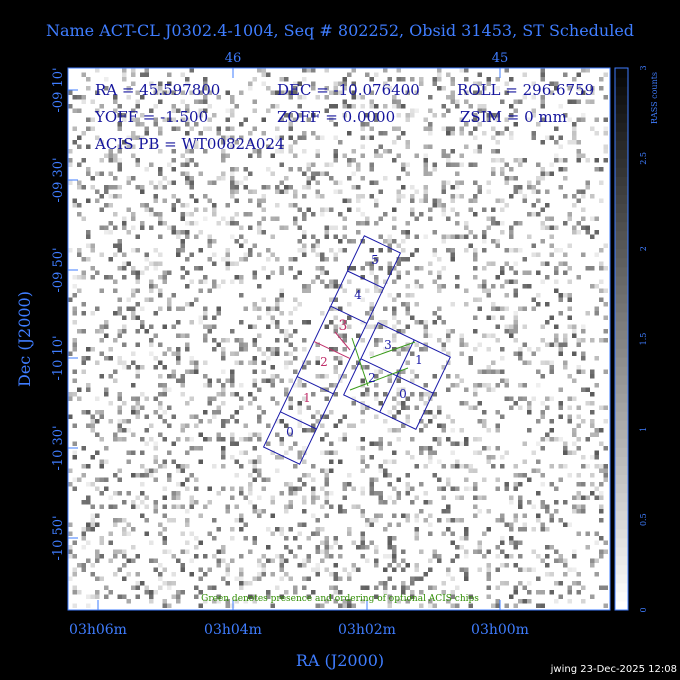  What do you see at coordinates (643, 67) in the screenshot?
I see `colorbar-tick-label: 3` at bounding box center [643, 67].